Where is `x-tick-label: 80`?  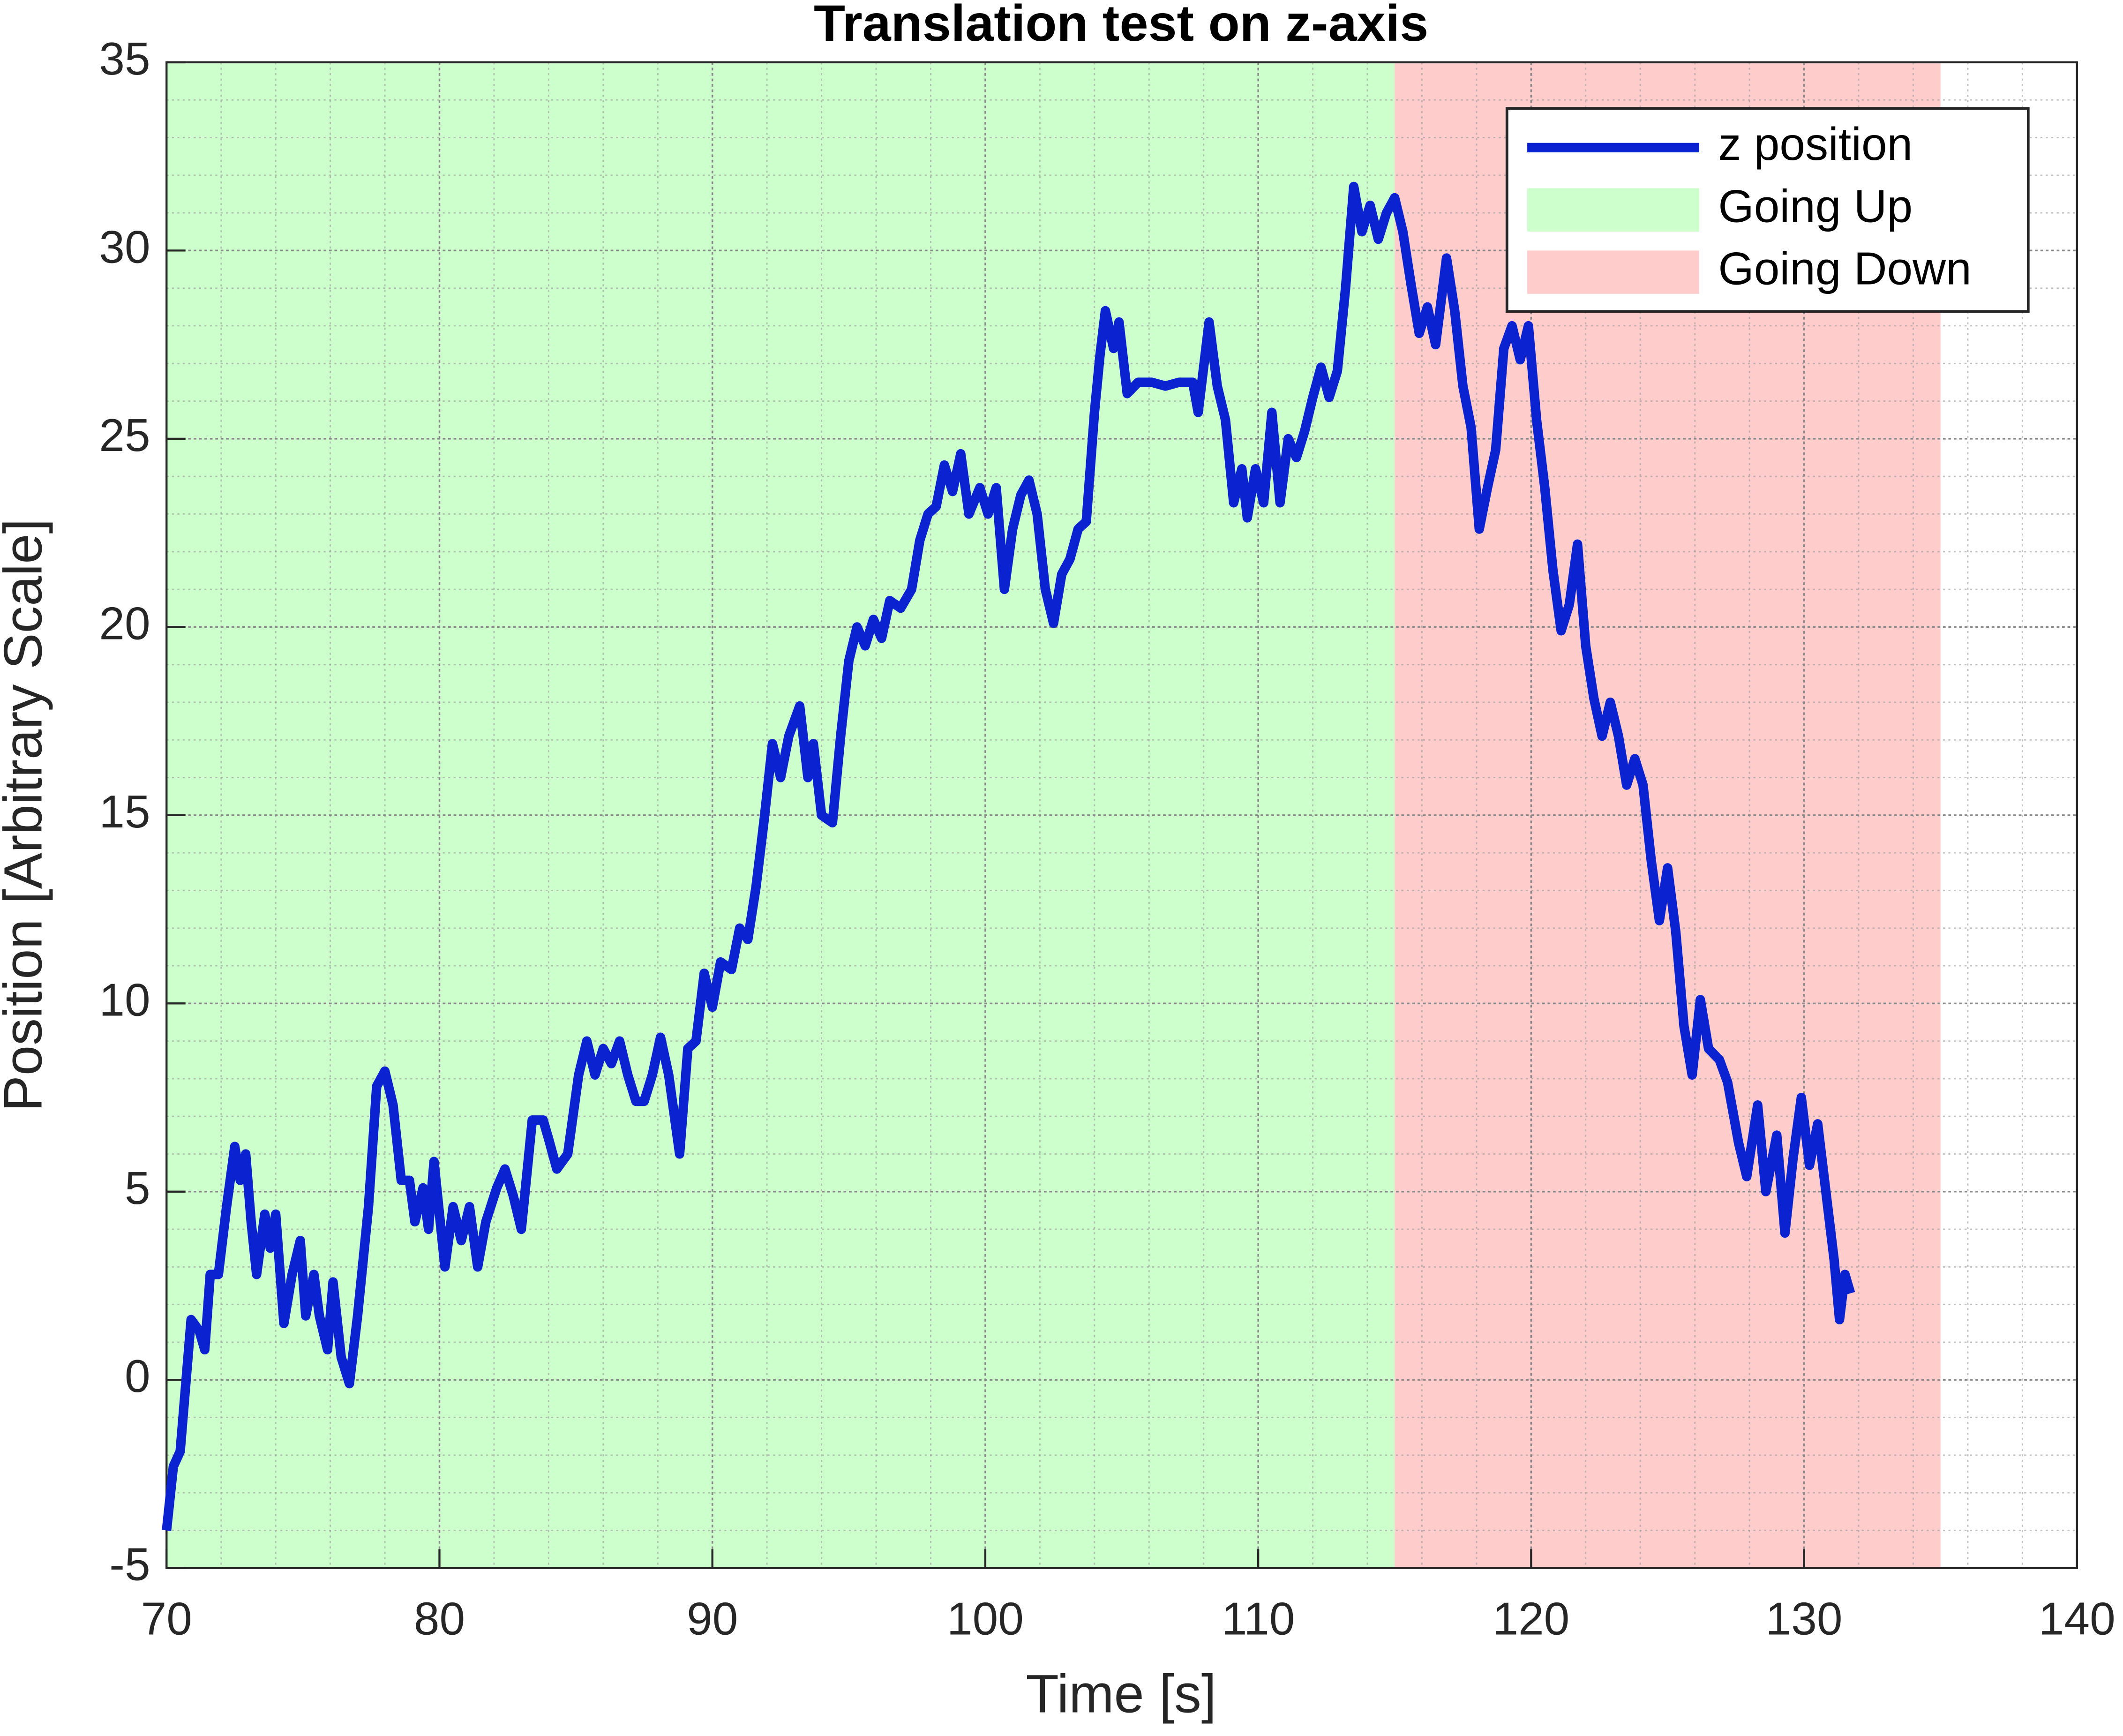 x-tick-label: 80 is located at coordinates (439, 1618).